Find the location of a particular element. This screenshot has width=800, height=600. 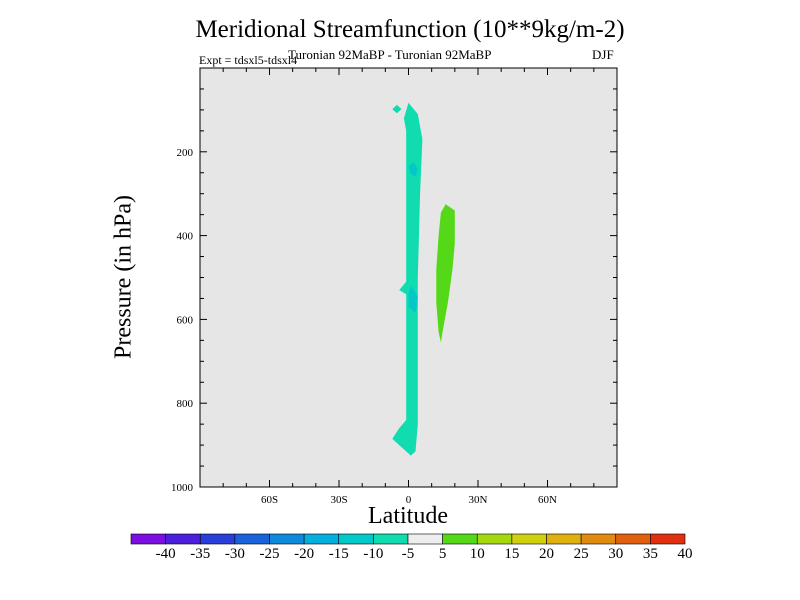

colorbar-label: 15 is located at coordinates (511, 554).